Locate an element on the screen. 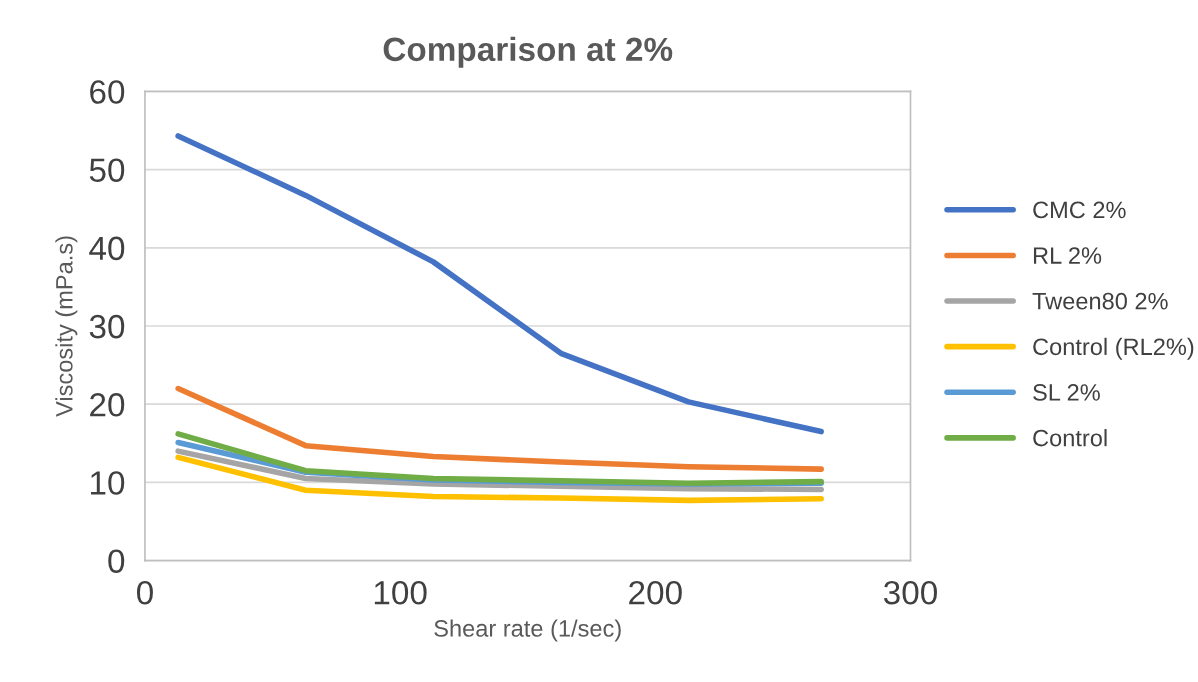 The height and width of the screenshot is (682, 1198). y-tick-label: 10 is located at coordinates (107, 483).